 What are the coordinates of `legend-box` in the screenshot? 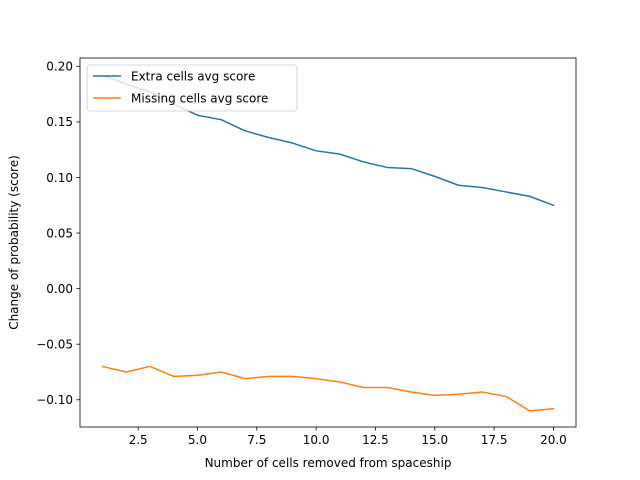 It's located at (192, 88).